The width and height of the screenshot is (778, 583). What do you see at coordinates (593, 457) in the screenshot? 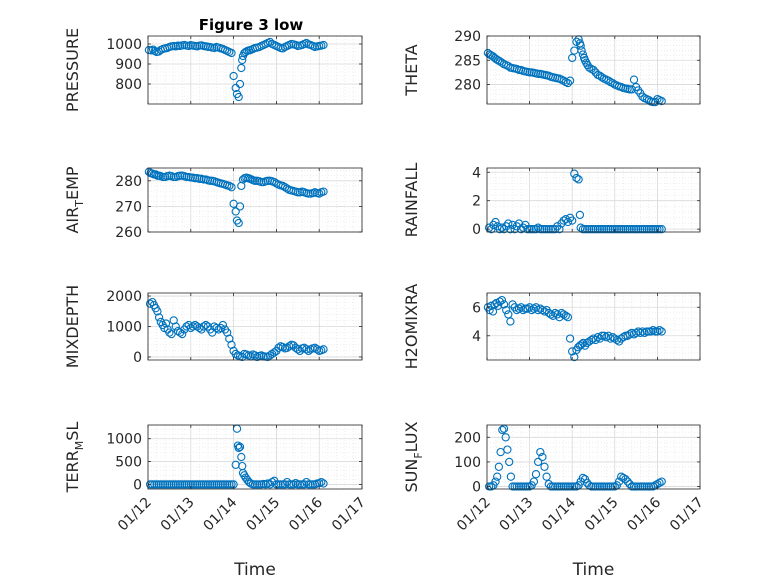
I see `axes-box` at bounding box center [593, 457].